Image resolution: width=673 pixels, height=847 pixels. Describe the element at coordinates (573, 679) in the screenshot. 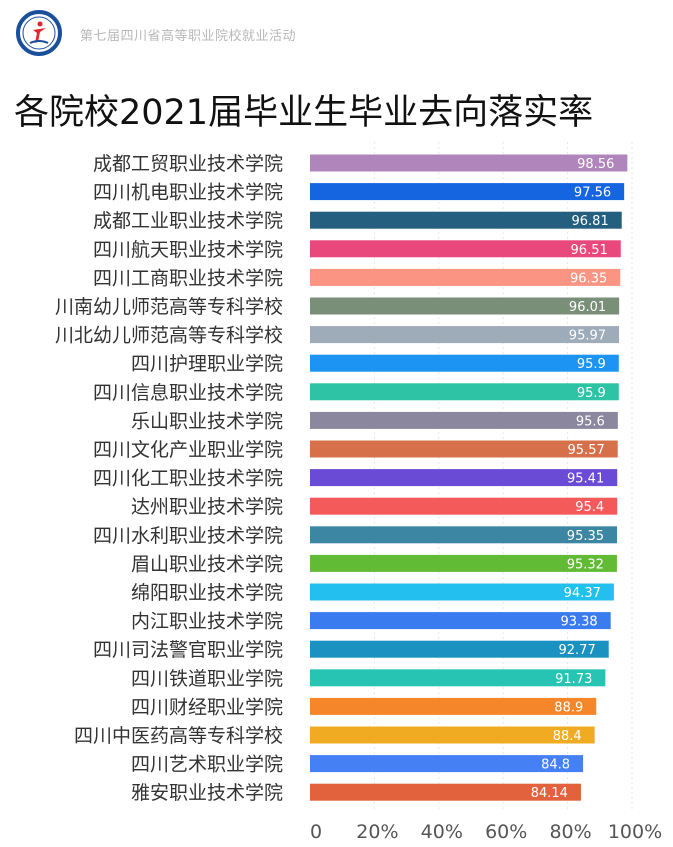

I see `data-label: 91.73` at that location.